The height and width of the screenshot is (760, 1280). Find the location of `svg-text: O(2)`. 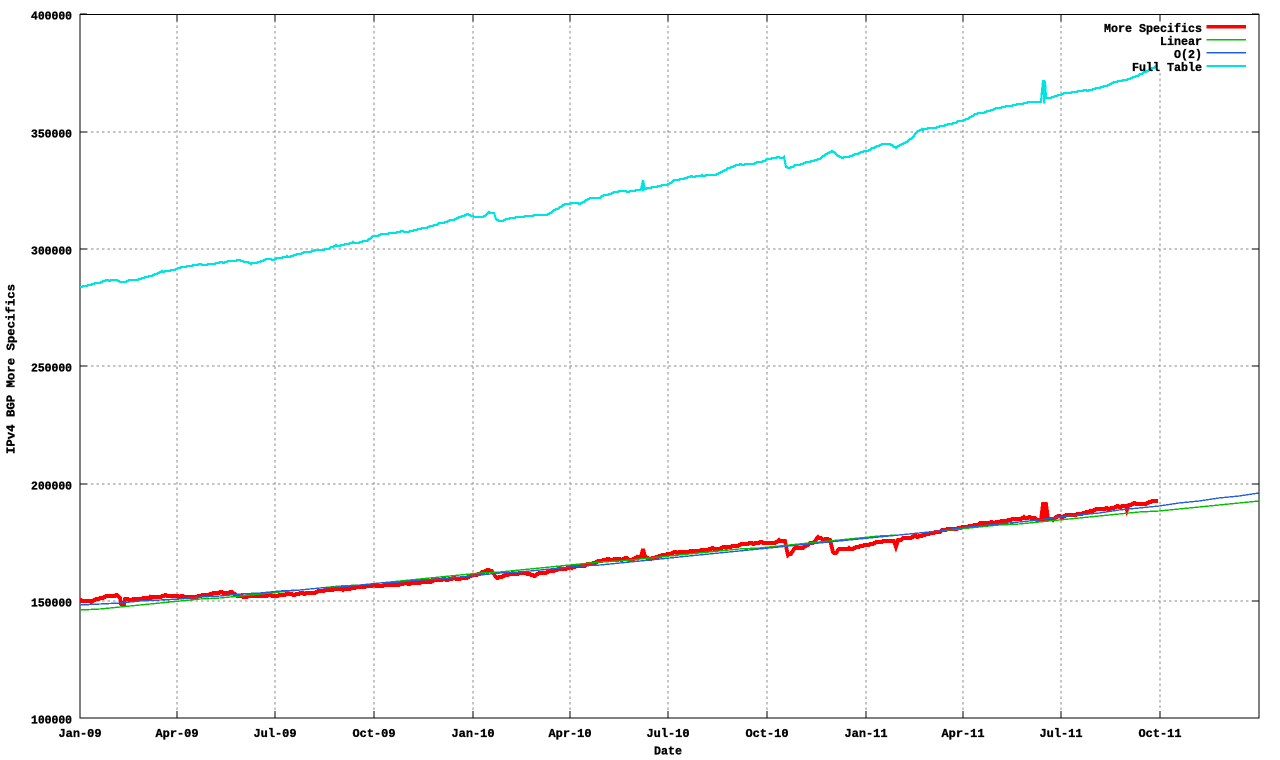

svg-text: O(2) is located at coordinates (1188, 55).